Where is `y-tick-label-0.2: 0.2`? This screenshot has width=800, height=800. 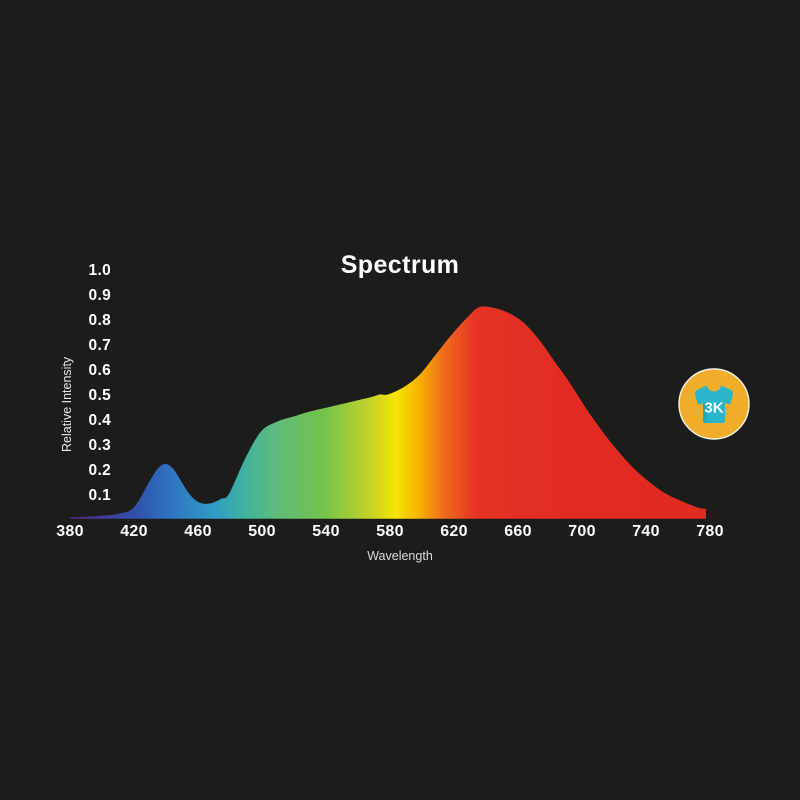 y-tick-label-0.2: 0.2 is located at coordinates (99, 470).